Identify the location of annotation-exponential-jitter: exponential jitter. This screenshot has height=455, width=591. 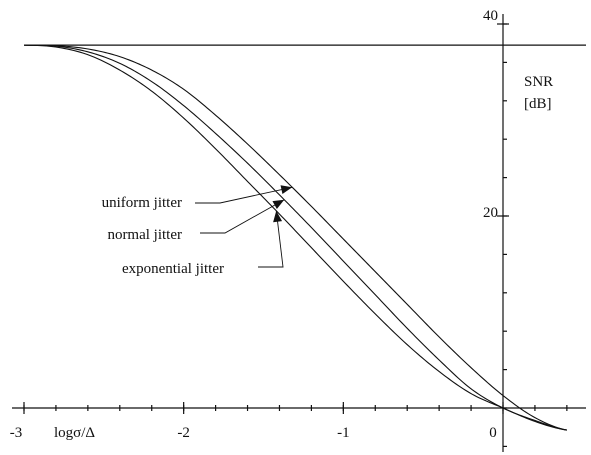
(173, 269).